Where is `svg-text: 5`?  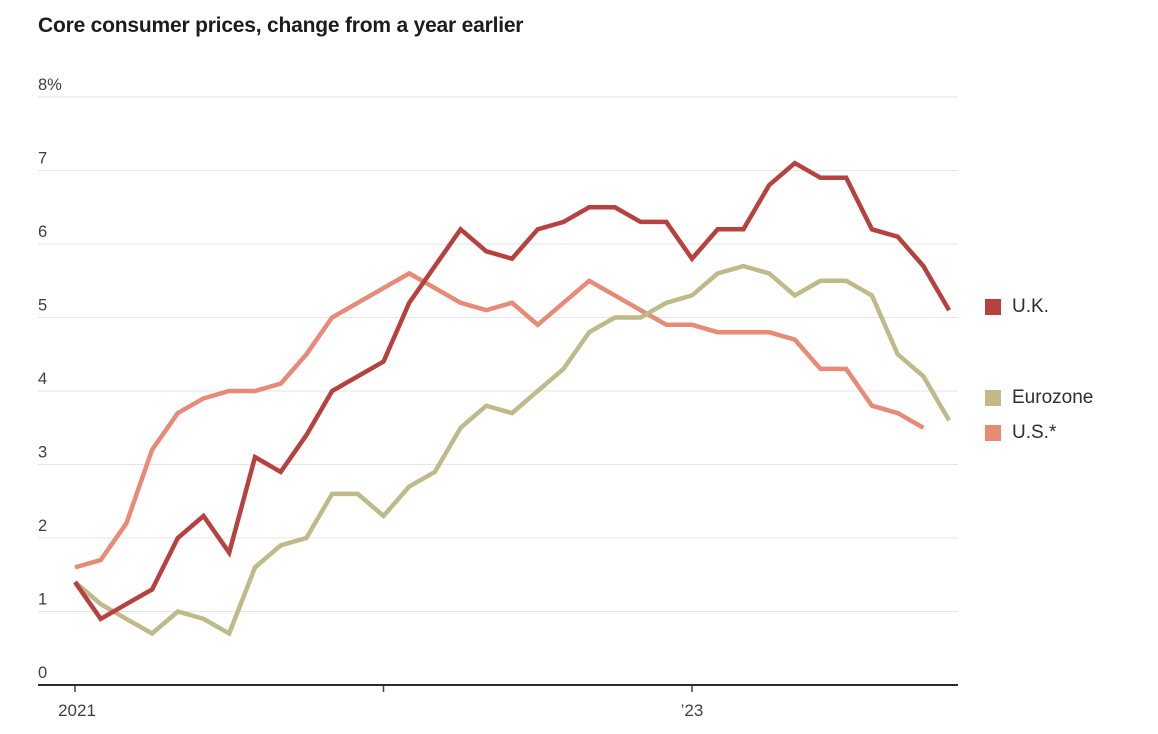
svg-text: 5 is located at coordinates (42, 306).